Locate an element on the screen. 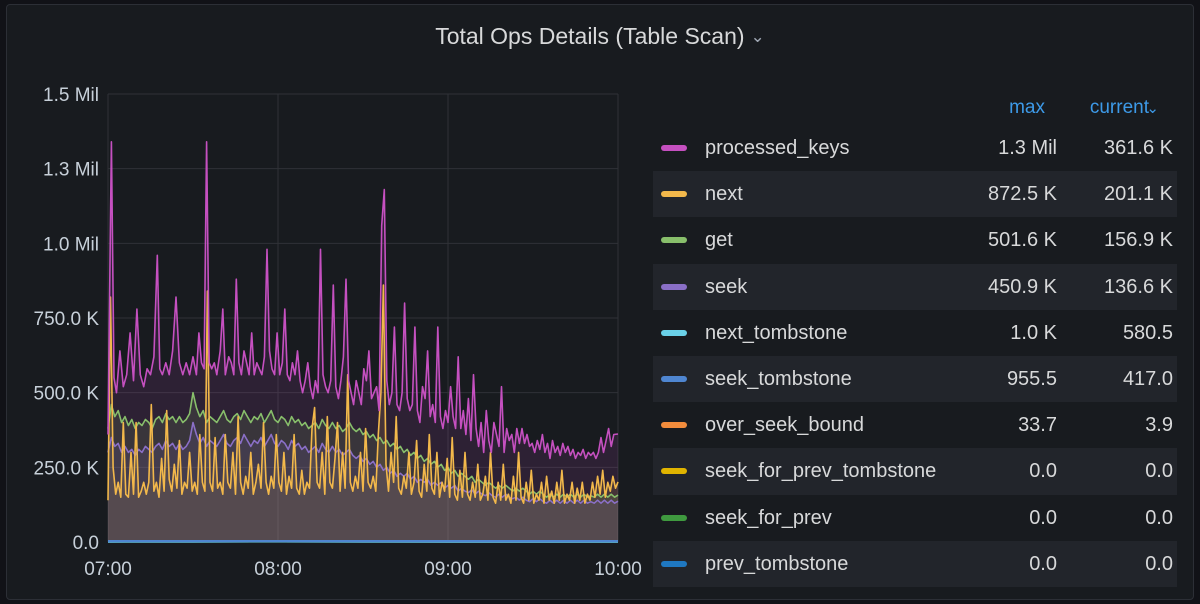  legend-max-value: 1.0 K is located at coordinates (1033, 332).